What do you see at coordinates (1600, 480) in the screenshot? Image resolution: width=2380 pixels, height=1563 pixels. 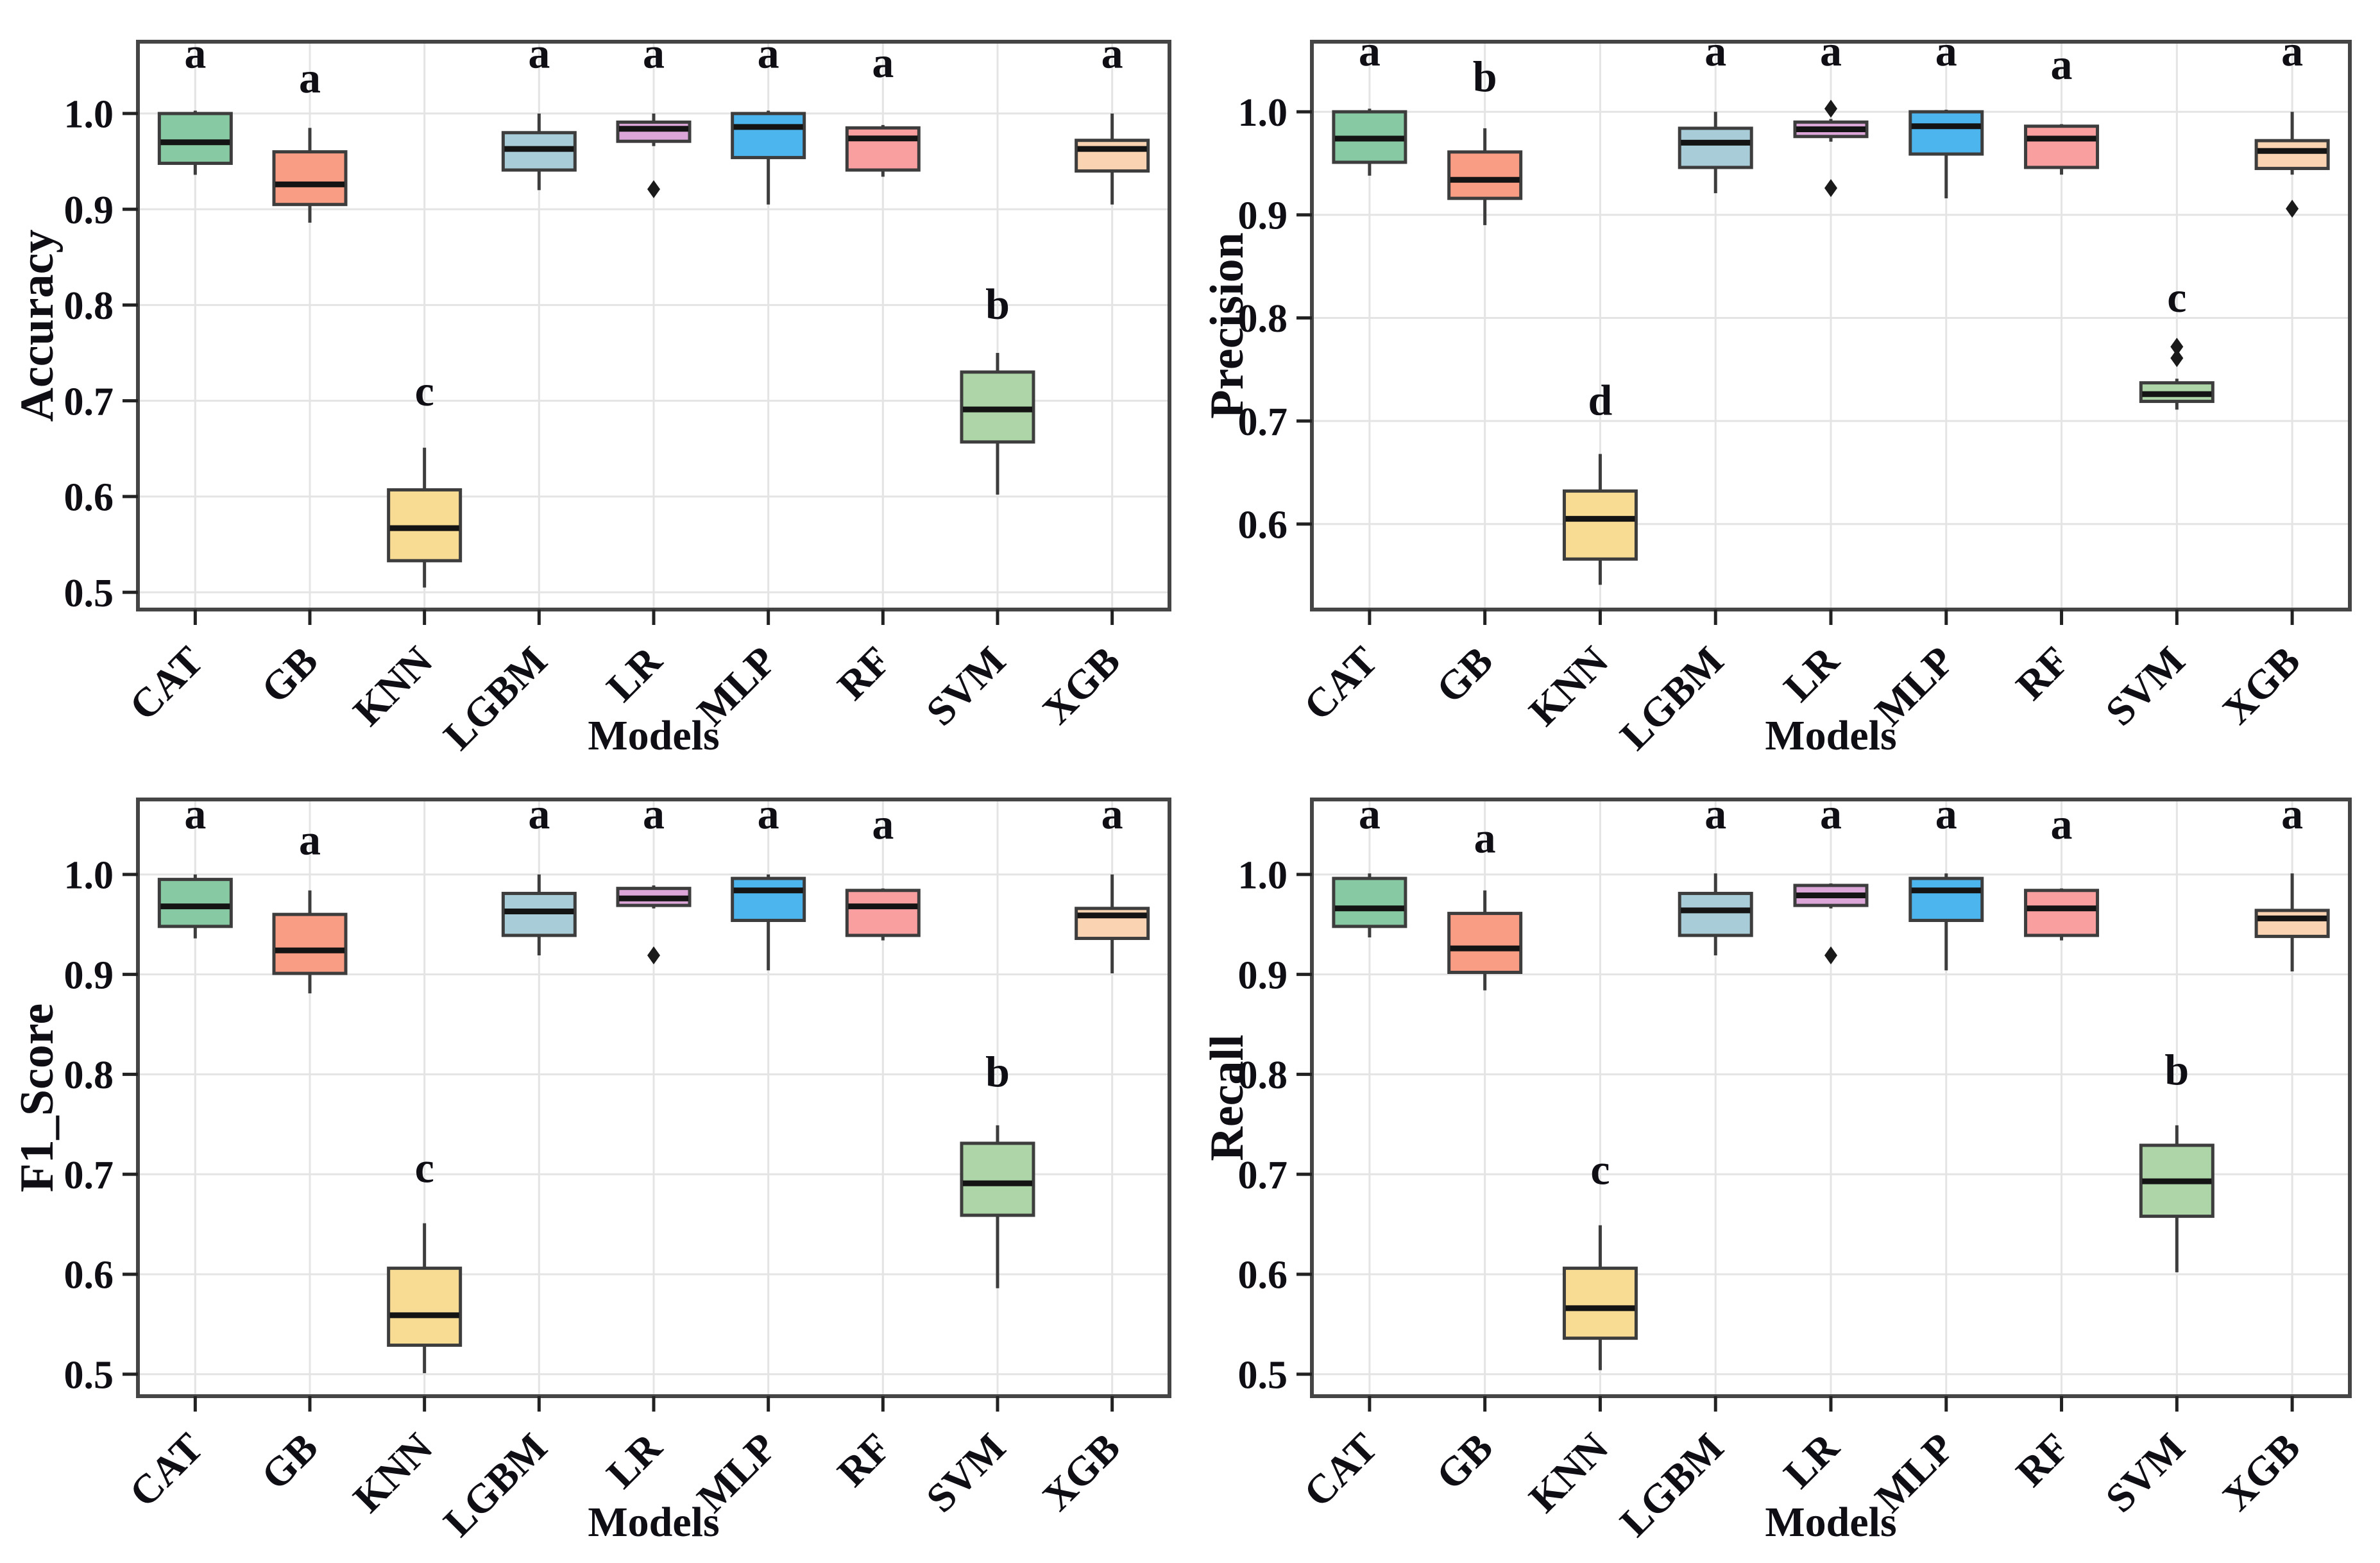 I see `box-group-KNN: d` at bounding box center [1600, 480].